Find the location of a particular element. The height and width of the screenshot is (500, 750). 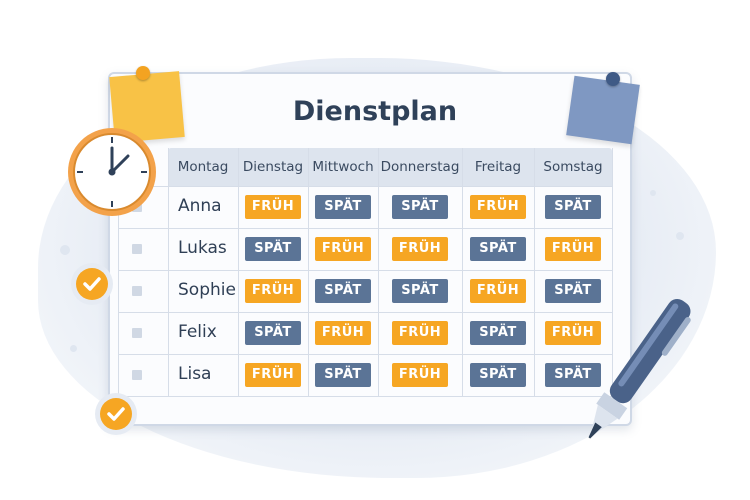

clock-icon is located at coordinates (112, 172).